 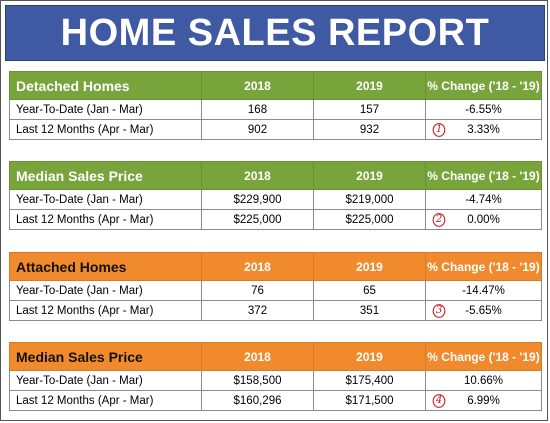 I want to click on table-row: Year-To-Date (Jan - Mar) 168 157 -6.55%, so click(x=275, y=109).